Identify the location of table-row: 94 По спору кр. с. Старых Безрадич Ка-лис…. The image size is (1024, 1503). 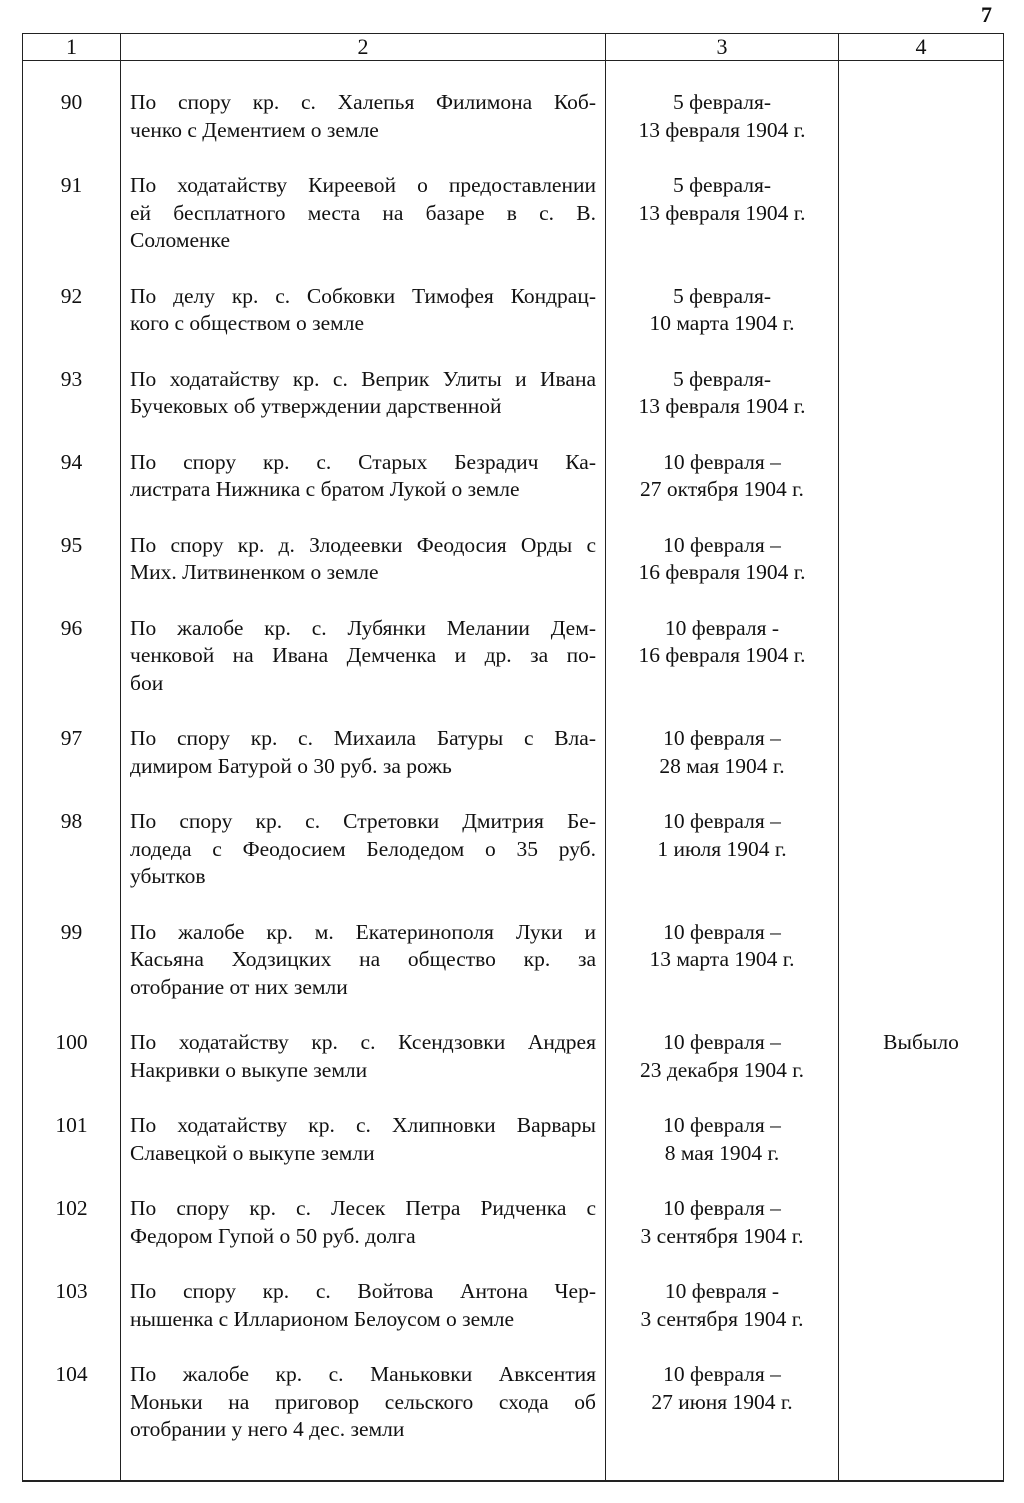
(513, 462).